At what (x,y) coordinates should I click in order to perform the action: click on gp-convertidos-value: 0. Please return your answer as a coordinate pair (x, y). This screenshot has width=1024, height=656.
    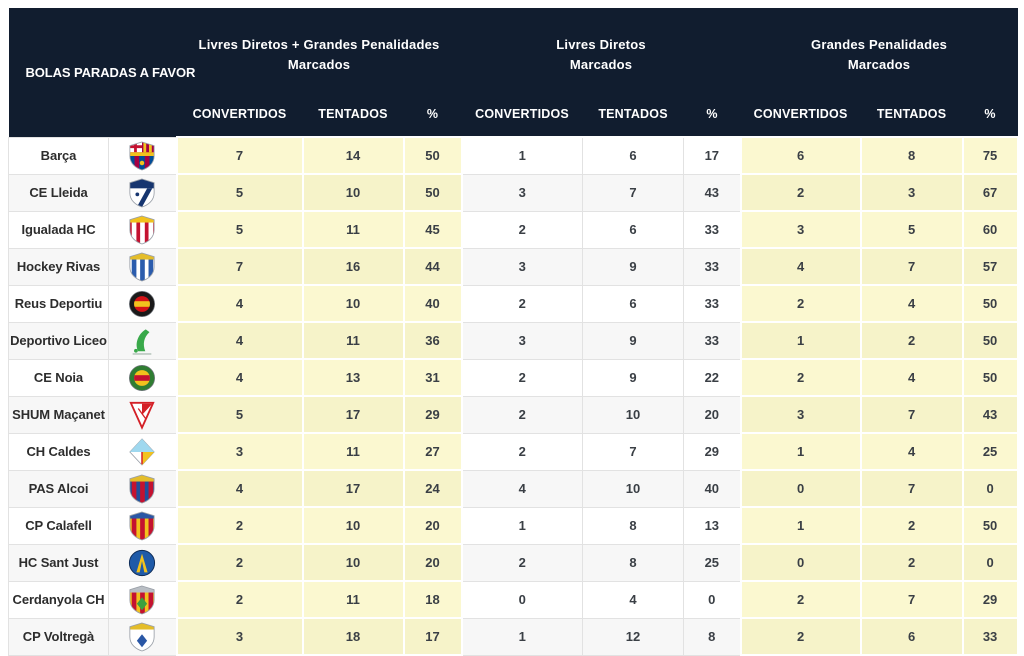
    Looking at the image, I should click on (800, 488).